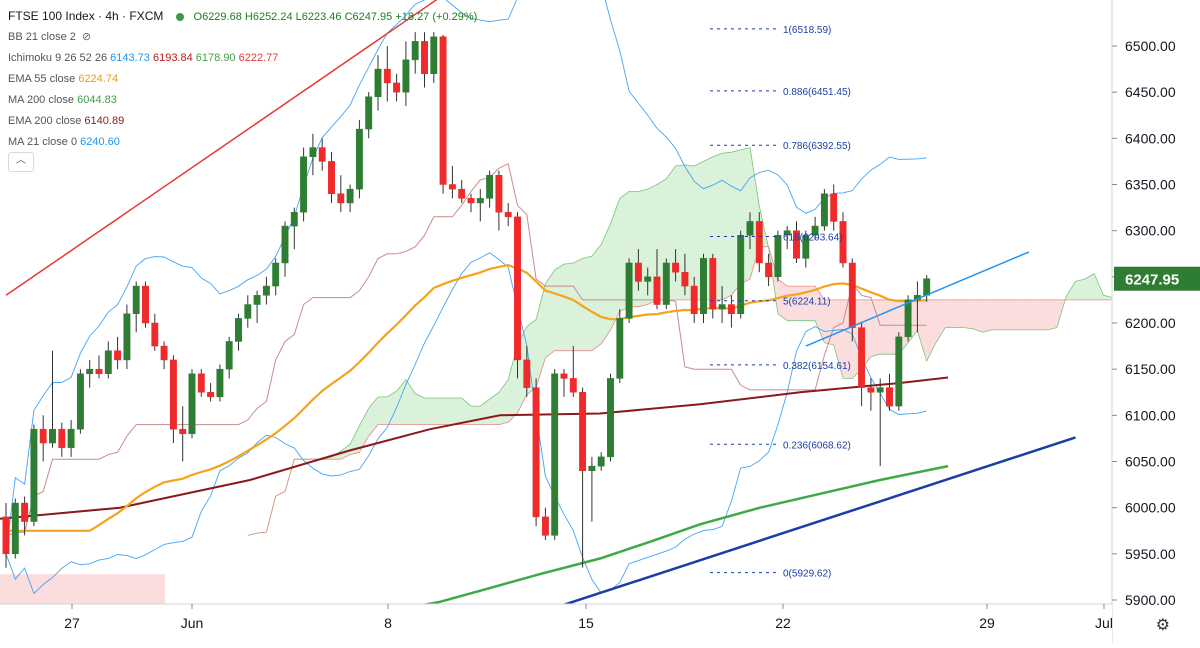 The height and width of the screenshot is (648, 1200). Describe the element at coordinates (21, 162) in the screenshot. I see `collapse-legend-button: ︿` at that location.